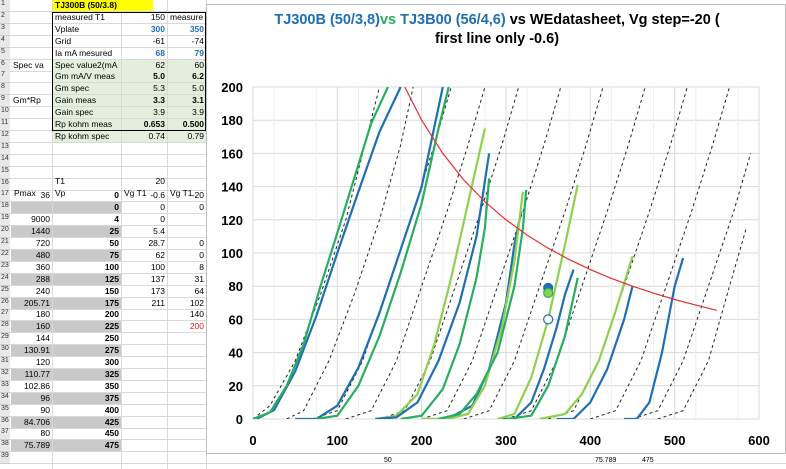  I want to click on vp-cell: 4, so click(116, 219).